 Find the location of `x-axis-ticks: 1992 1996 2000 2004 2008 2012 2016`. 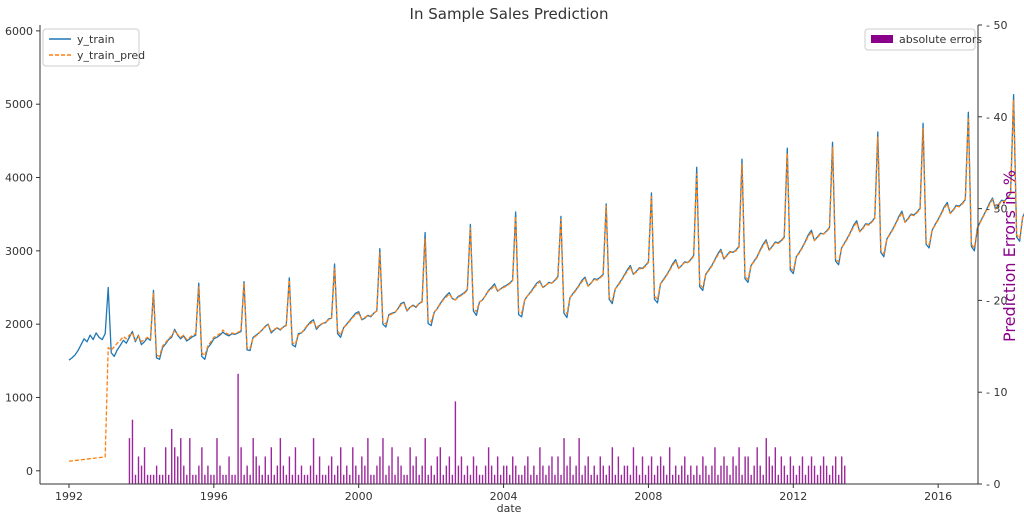

x-axis-ticks: 1992 1996 2000 2004 2008 2012 2016 is located at coordinates (503, 493).